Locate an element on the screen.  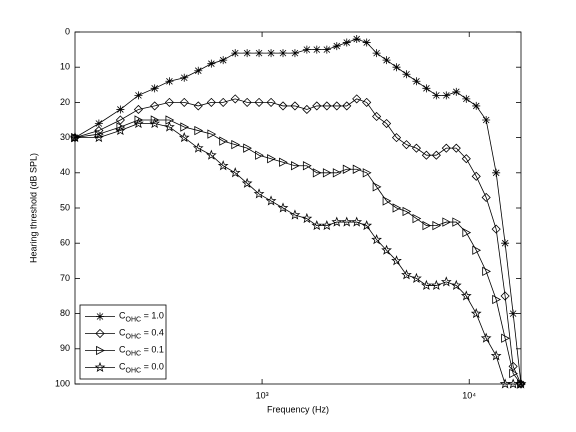
y-tick-label: 60 is located at coordinates (65, 243).